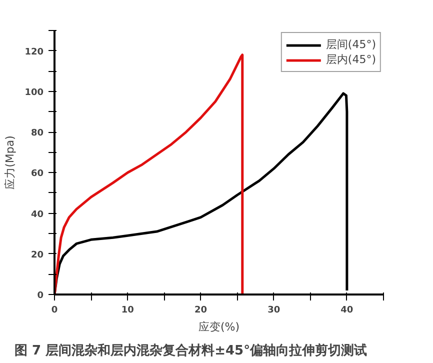 Image resolution: width=433 pixels, height=363 pixels. Describe the element at coordinates (37, 174) in the screenshot. I see `y-tick-label: 60` at that location.